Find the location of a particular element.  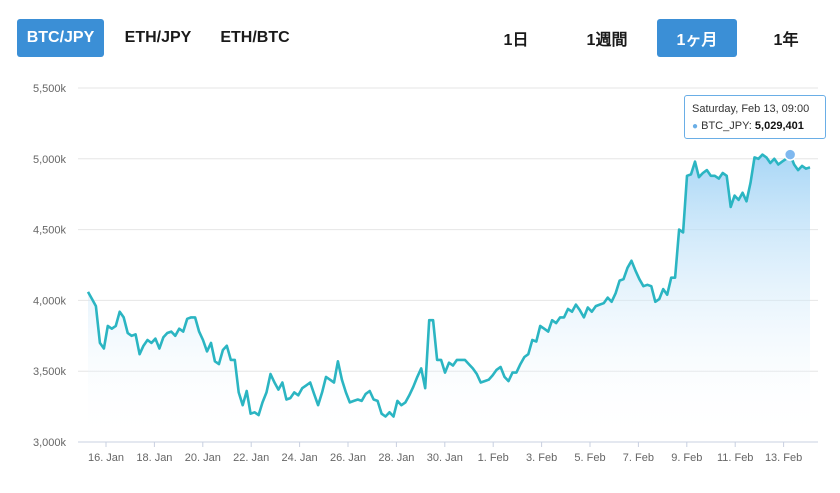

x-tick-label: 22. Jan is located at coordinates (251, 458).